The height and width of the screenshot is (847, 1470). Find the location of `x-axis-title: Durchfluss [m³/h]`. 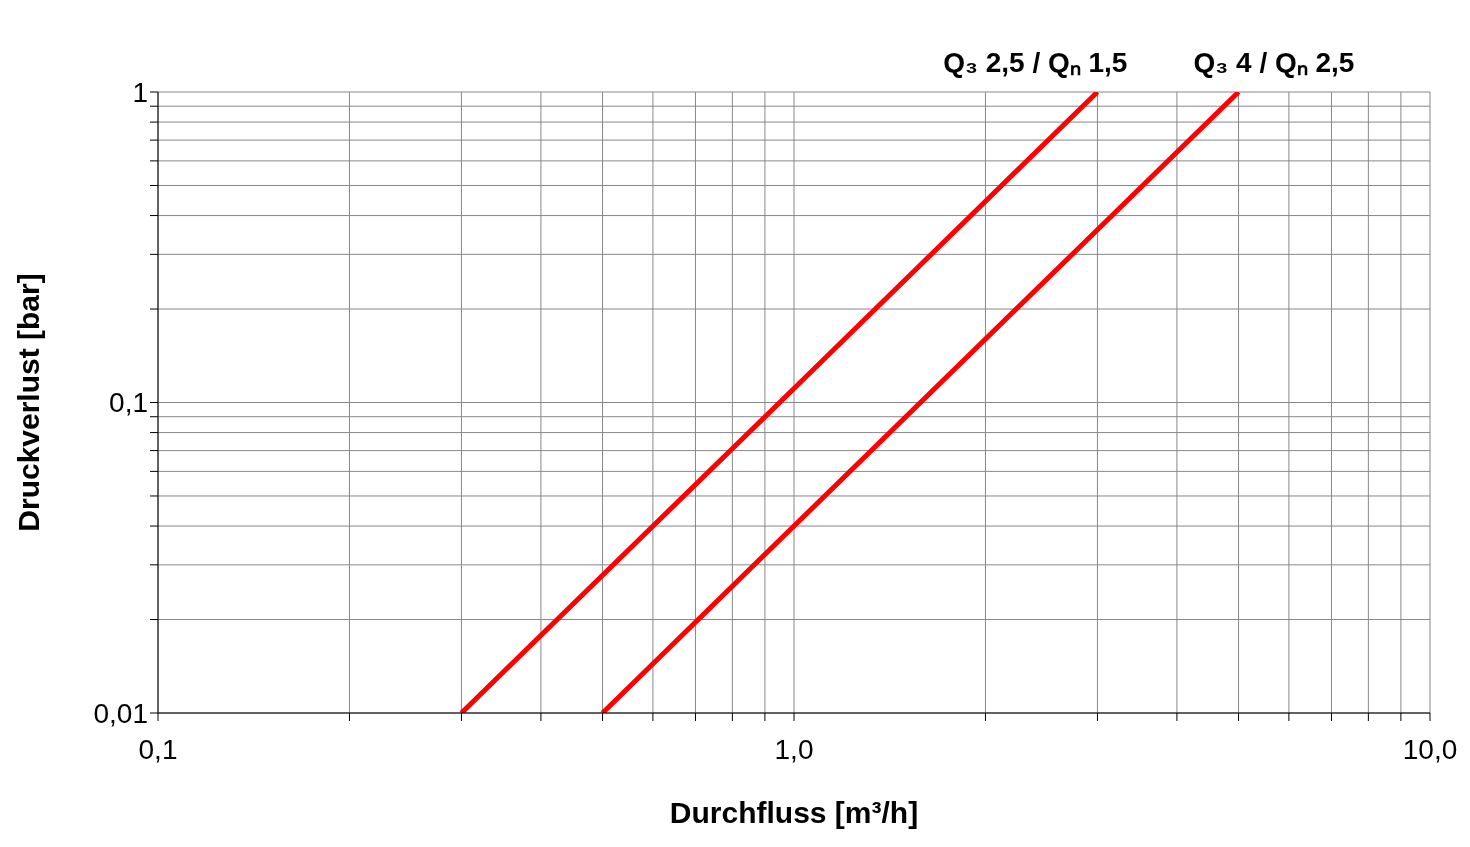

x-axis-title: Durchfluss [m³/h] is located at coordinates (794, 812).